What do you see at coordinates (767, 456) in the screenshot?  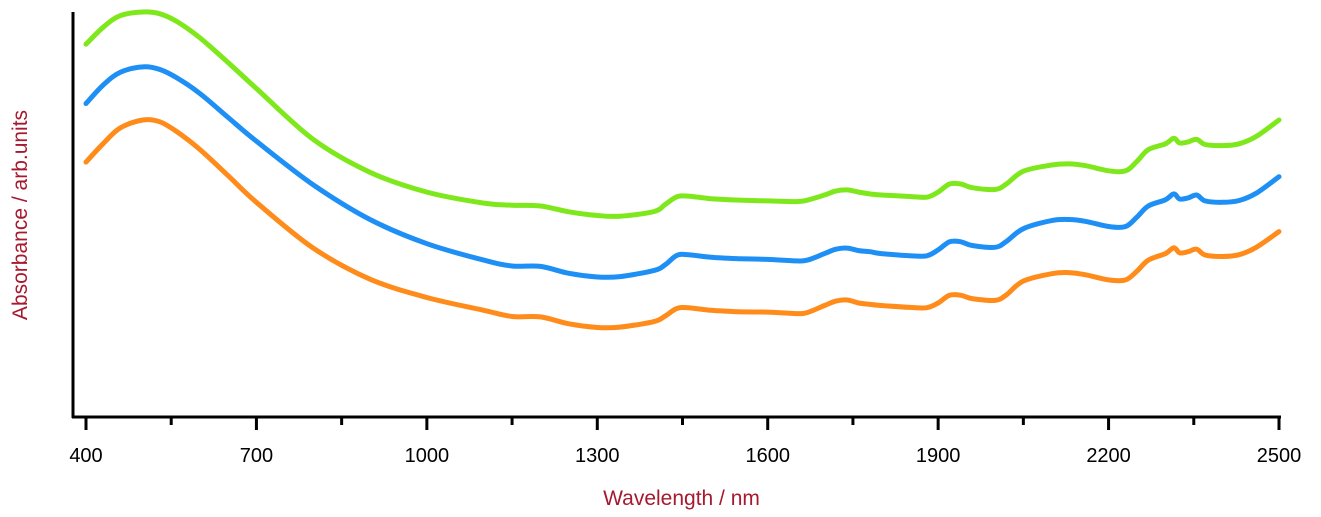 I see `x-tick-label: 1600` at bounding box center [767, 456].